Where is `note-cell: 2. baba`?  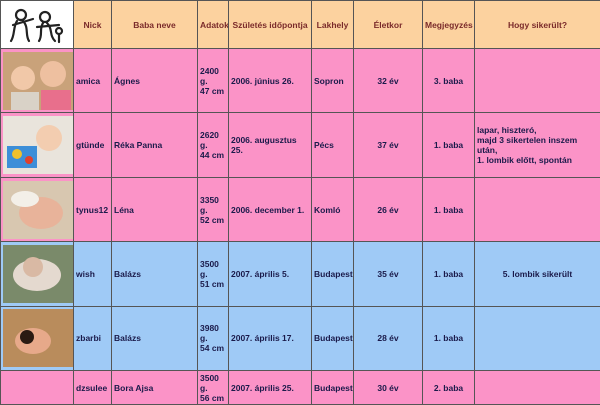
note-cell: 2. baba is located at coordinates (448, 387).